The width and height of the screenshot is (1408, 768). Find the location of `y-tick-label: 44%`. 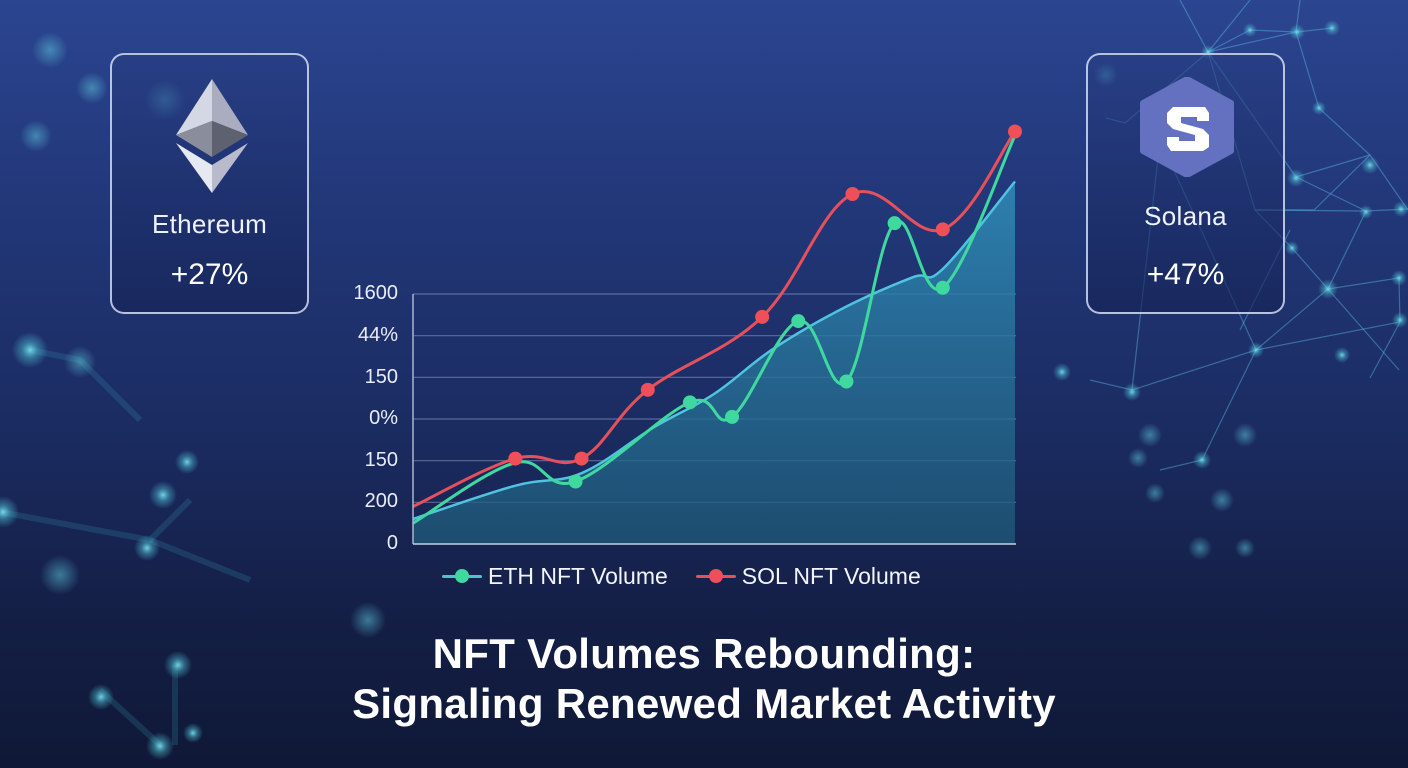

y-tick-label: 44% is located at coordinates (377, 335).